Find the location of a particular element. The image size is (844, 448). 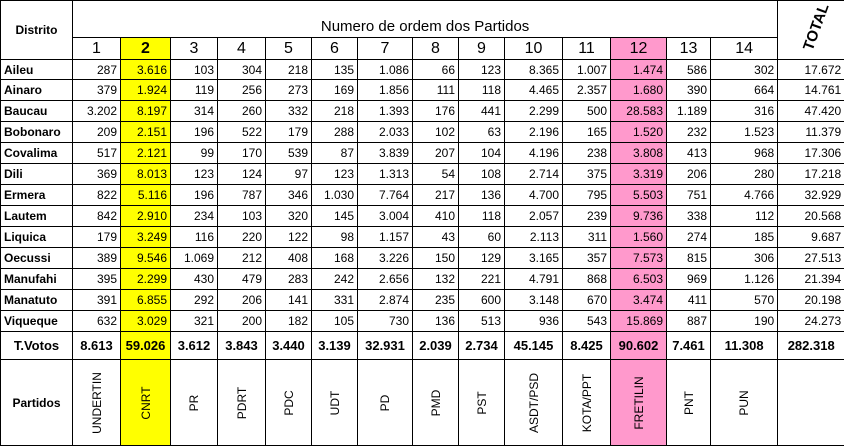

vote-cell: 632 is located at coordinates (96, 321).